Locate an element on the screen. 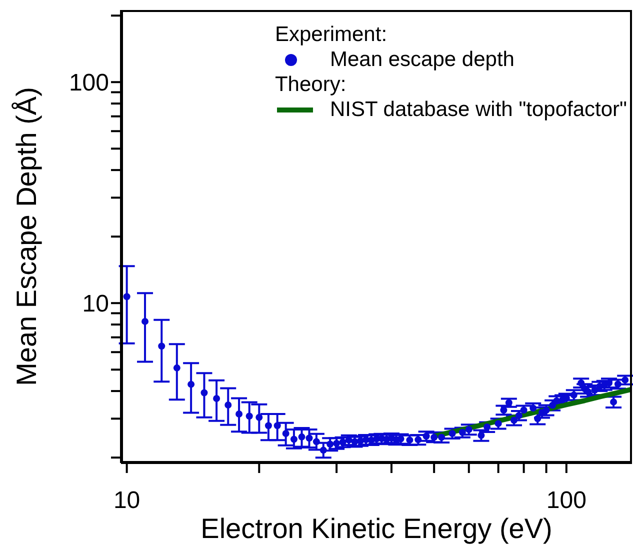 The height and width of the screenshot is (548, 633). legend-label: NIST database with "topofactor" is located at coordinates (478, 109).